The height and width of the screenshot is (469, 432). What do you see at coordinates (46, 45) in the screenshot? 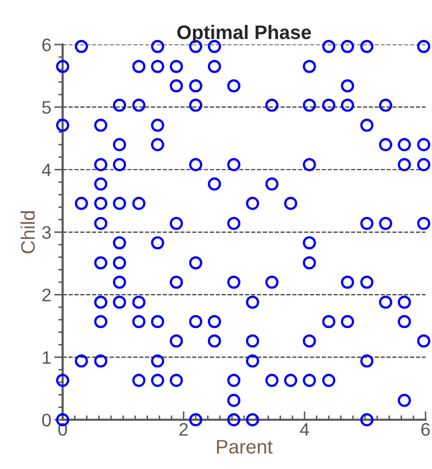
I see `y-tick-label: 6` at bounding box center [46, 45].